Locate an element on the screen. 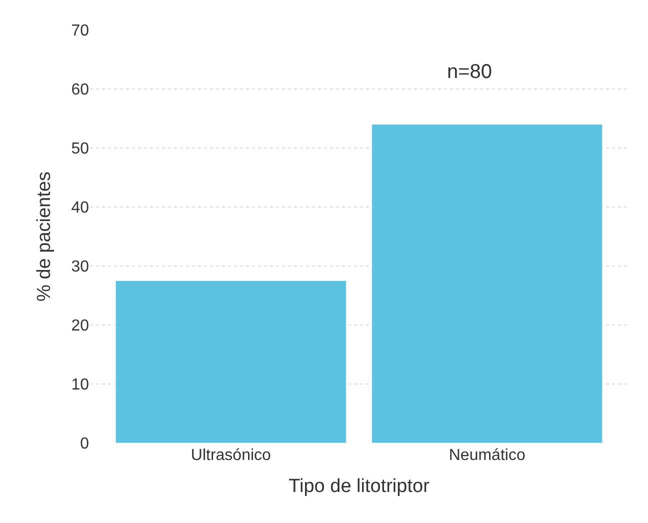 This screenshot has width=648, height=523. y-tick-label: 30 is located at coordinates (80, 267).